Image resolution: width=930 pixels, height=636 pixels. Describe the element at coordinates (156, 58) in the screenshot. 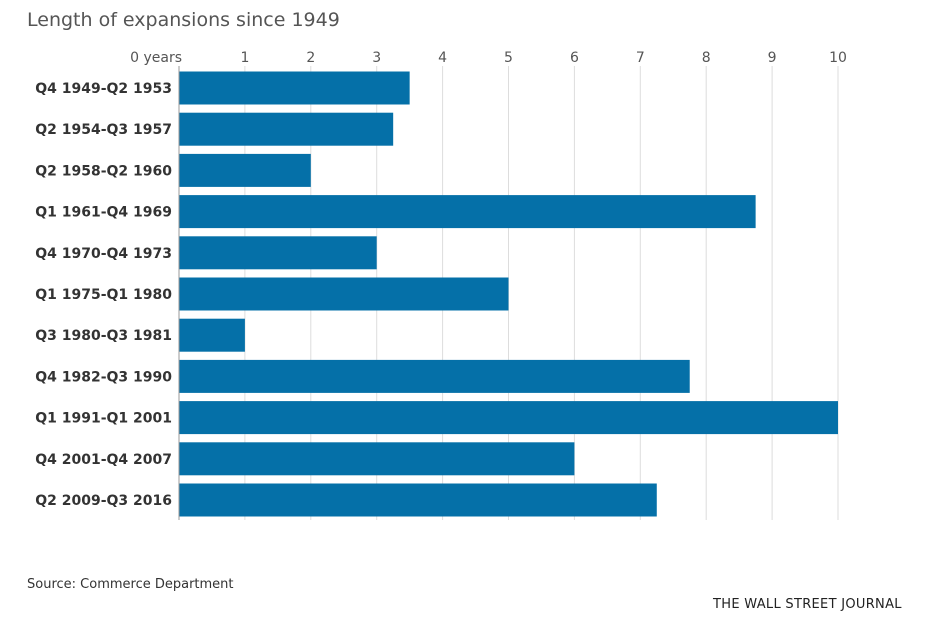

I see `x-tick-label: 0 years` at that location.